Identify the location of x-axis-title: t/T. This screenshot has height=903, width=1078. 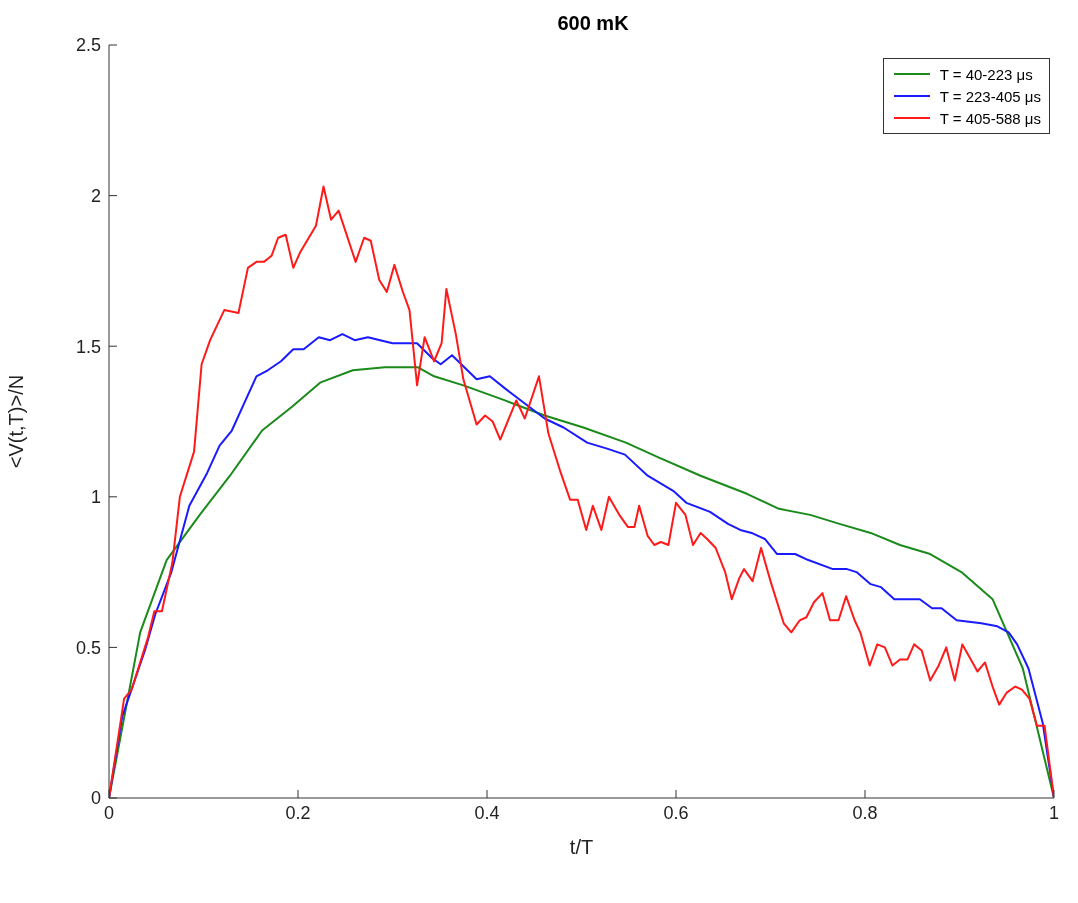
(581, 847).